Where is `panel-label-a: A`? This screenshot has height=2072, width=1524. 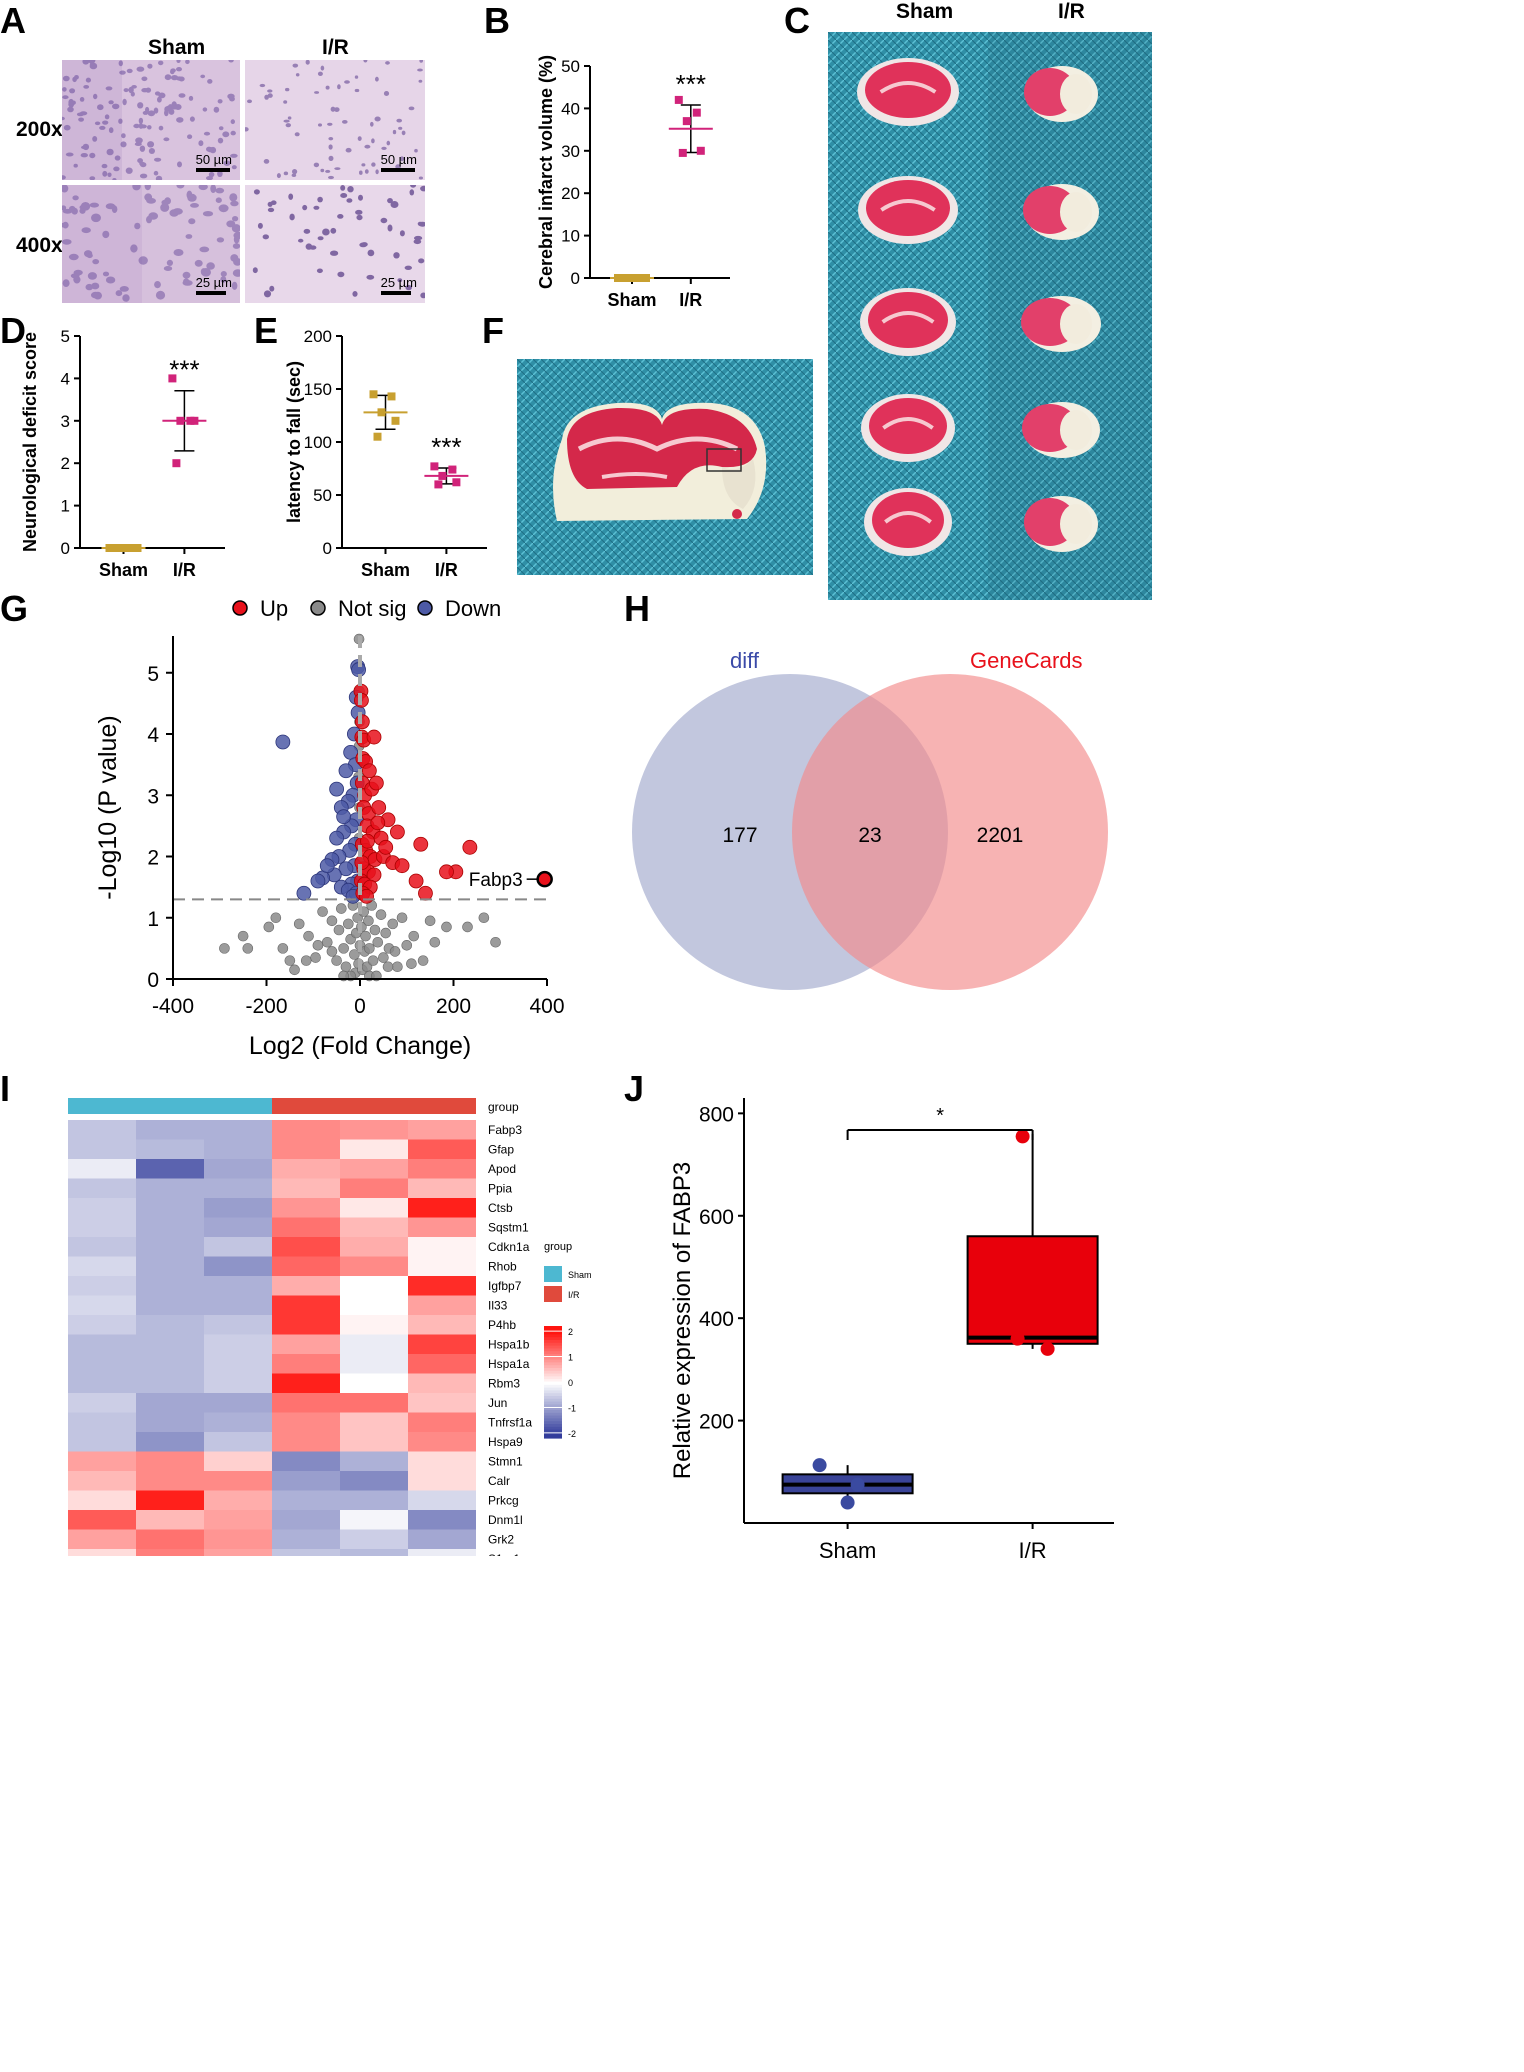
panel-label-a: A is located at coordinates (13, 20).